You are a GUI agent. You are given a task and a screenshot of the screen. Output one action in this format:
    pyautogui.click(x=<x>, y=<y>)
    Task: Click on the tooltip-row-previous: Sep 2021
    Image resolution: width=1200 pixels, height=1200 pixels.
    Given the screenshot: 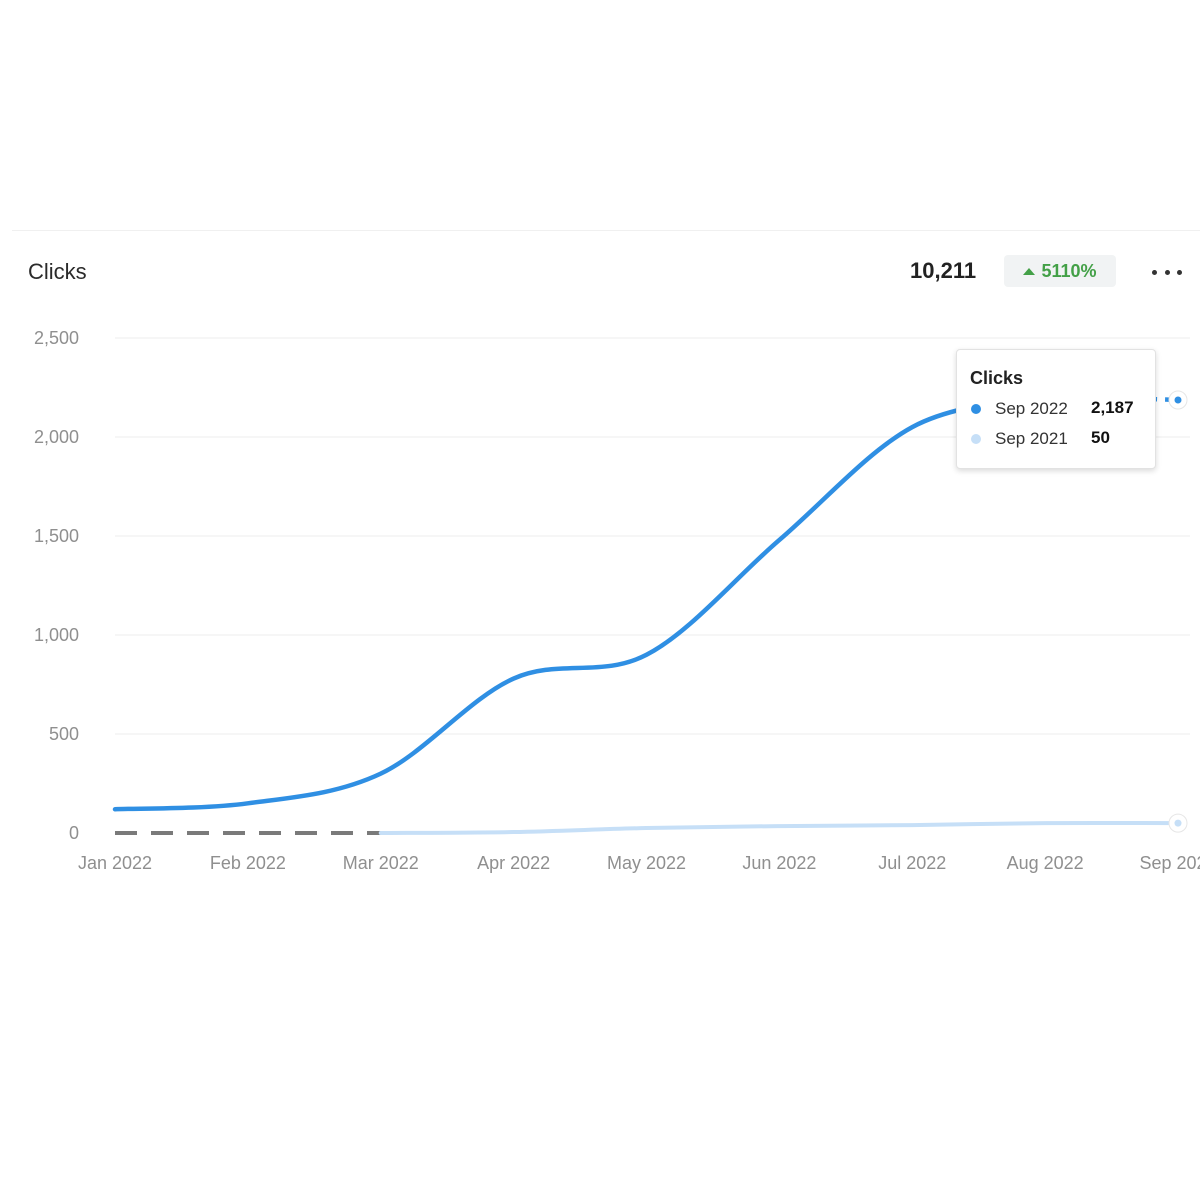 What is the action you would take?
    pyautogui.click(x=1019, y=439)
    